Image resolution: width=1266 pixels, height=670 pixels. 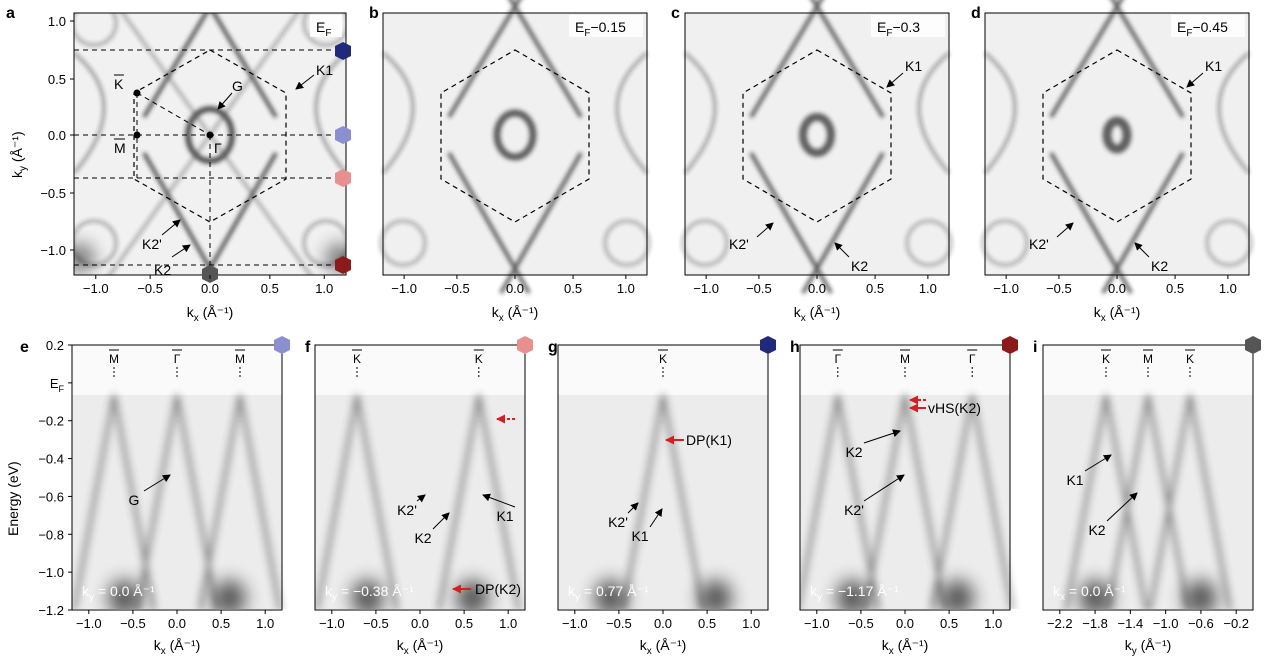 What do you see at coordinates (210, 144) in the screenshot?
I see `fermi-surface-map-a` at bounding box center [210, 144].